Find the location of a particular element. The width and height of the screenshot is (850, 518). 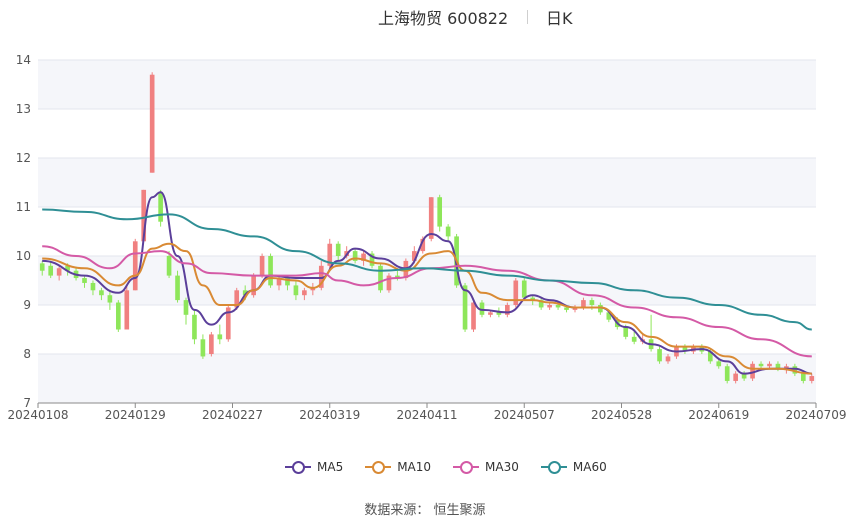

chart-title-bar: 上海物贸 600822 日K is located at coordinates (425, 17).